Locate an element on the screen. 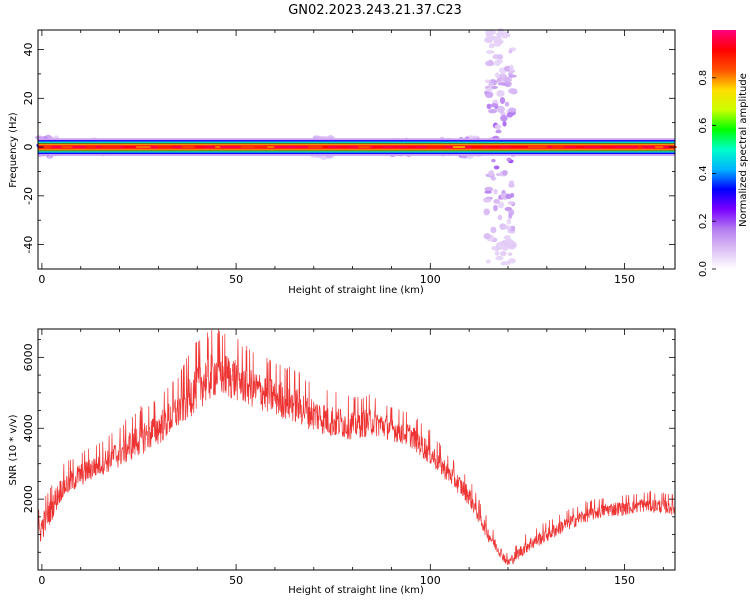 The image size is (750, 604). spectrogram-x-tick-label: 50 is located at coordinates (236, 279).